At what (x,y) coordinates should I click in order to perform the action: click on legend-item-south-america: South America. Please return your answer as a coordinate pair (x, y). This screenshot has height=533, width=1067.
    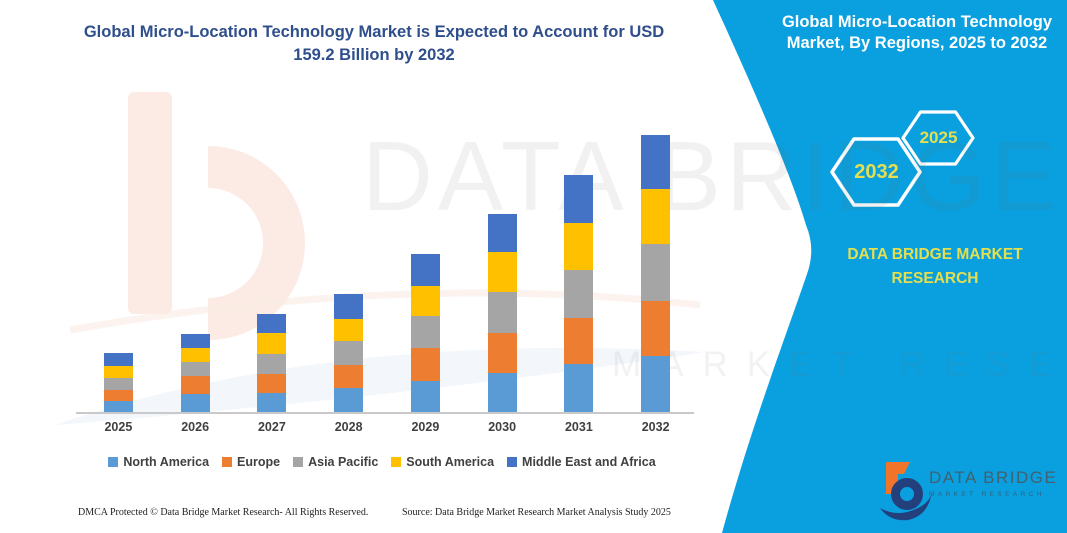
    Looking at the image, I should click on (442, 462).